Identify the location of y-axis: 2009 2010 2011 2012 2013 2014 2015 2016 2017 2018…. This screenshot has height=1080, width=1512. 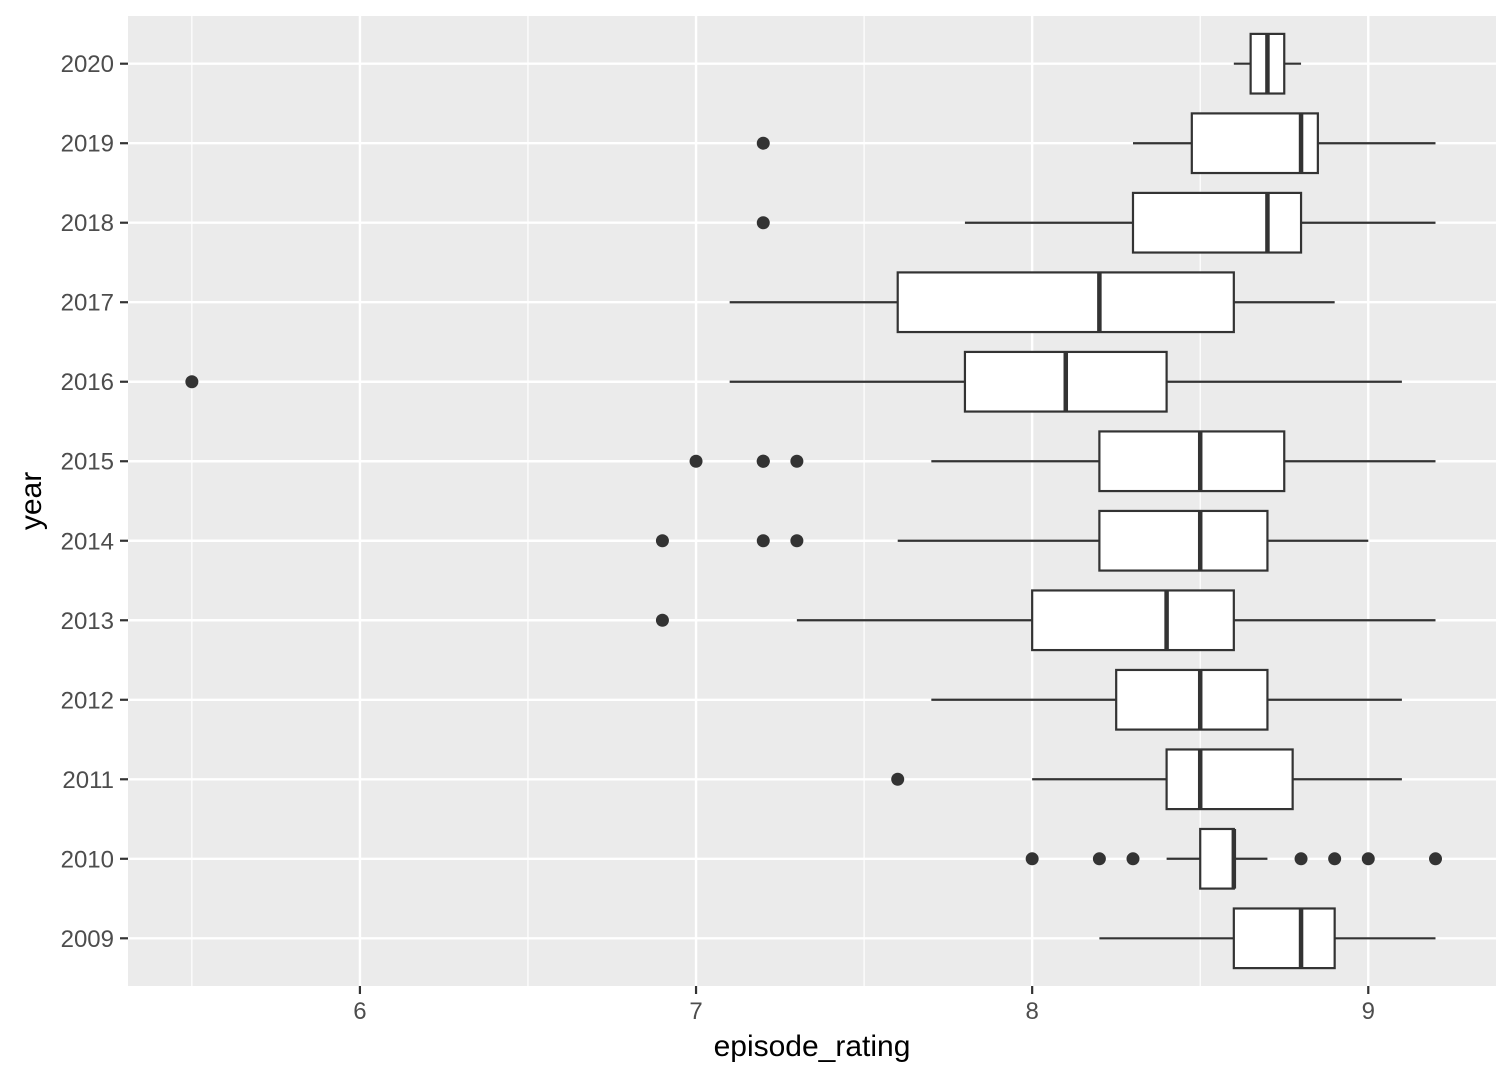
(94, 502).